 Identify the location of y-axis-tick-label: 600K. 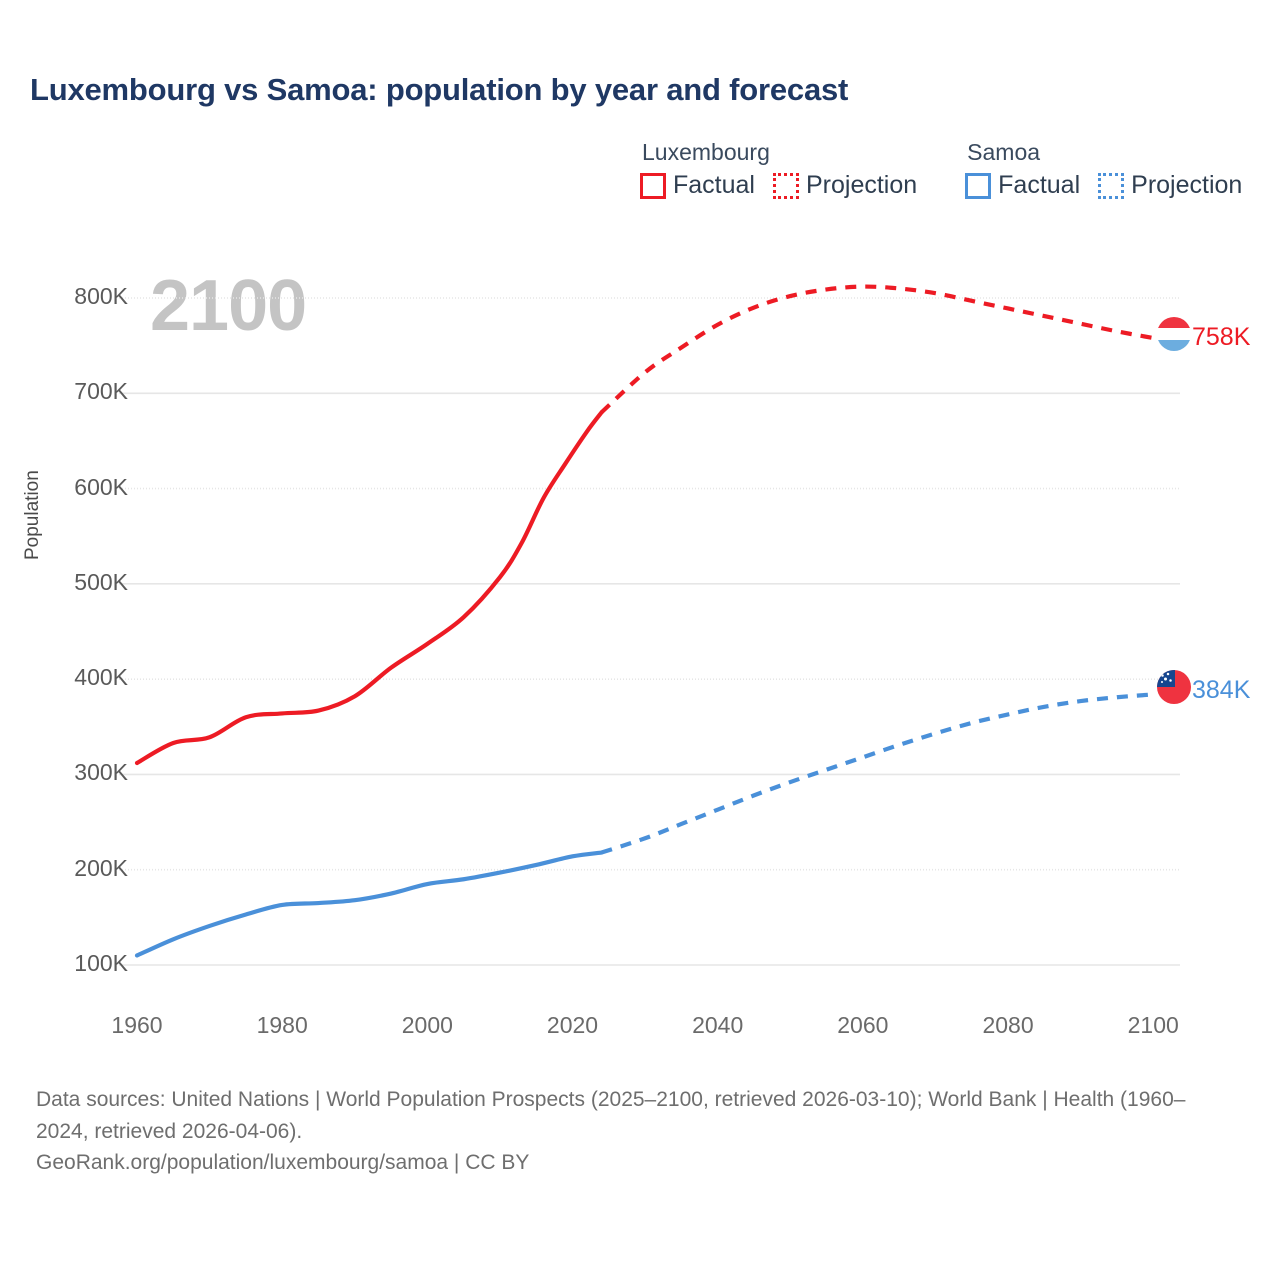
(101, 486).